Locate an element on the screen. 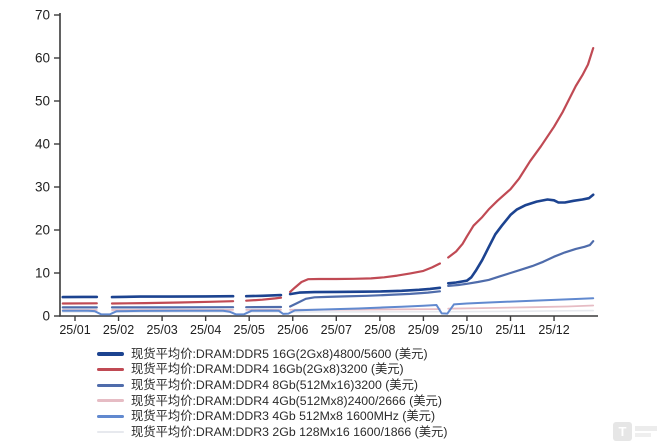  x-axis-label: 25/01 is located at coordinates (74, 330).